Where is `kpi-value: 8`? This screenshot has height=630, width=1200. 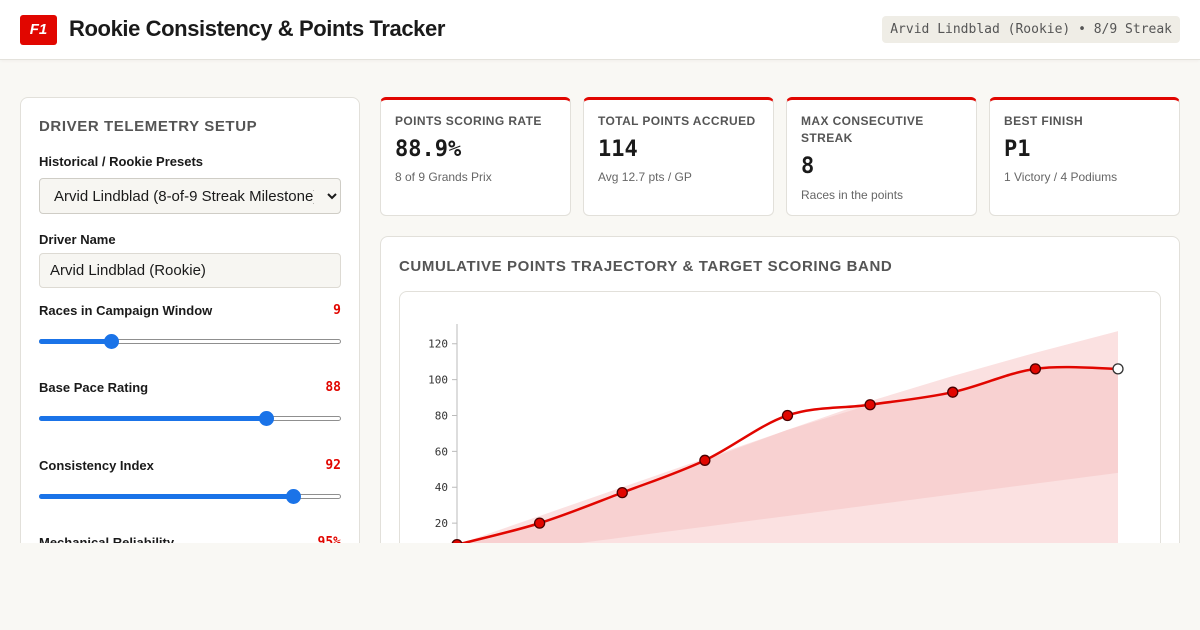 kpi-value: 8 is located at coordinates (808, 166).